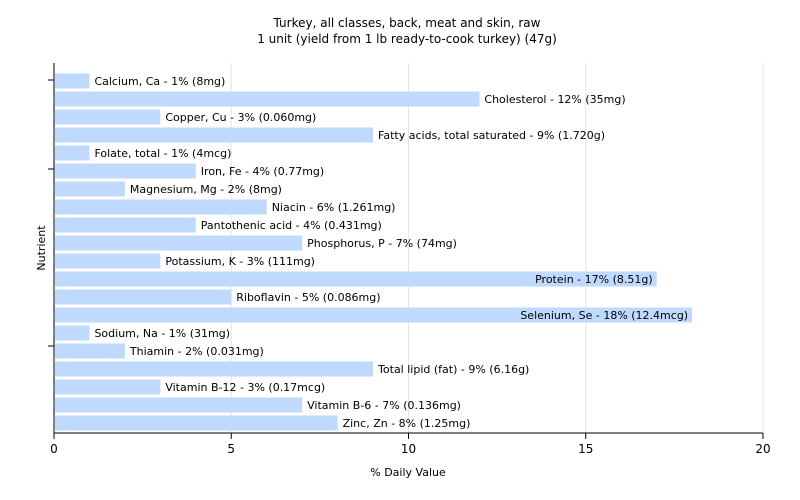  I want to click on bar-label: Total lipid (fat) - 9% (6.16g), so click(453, 369).